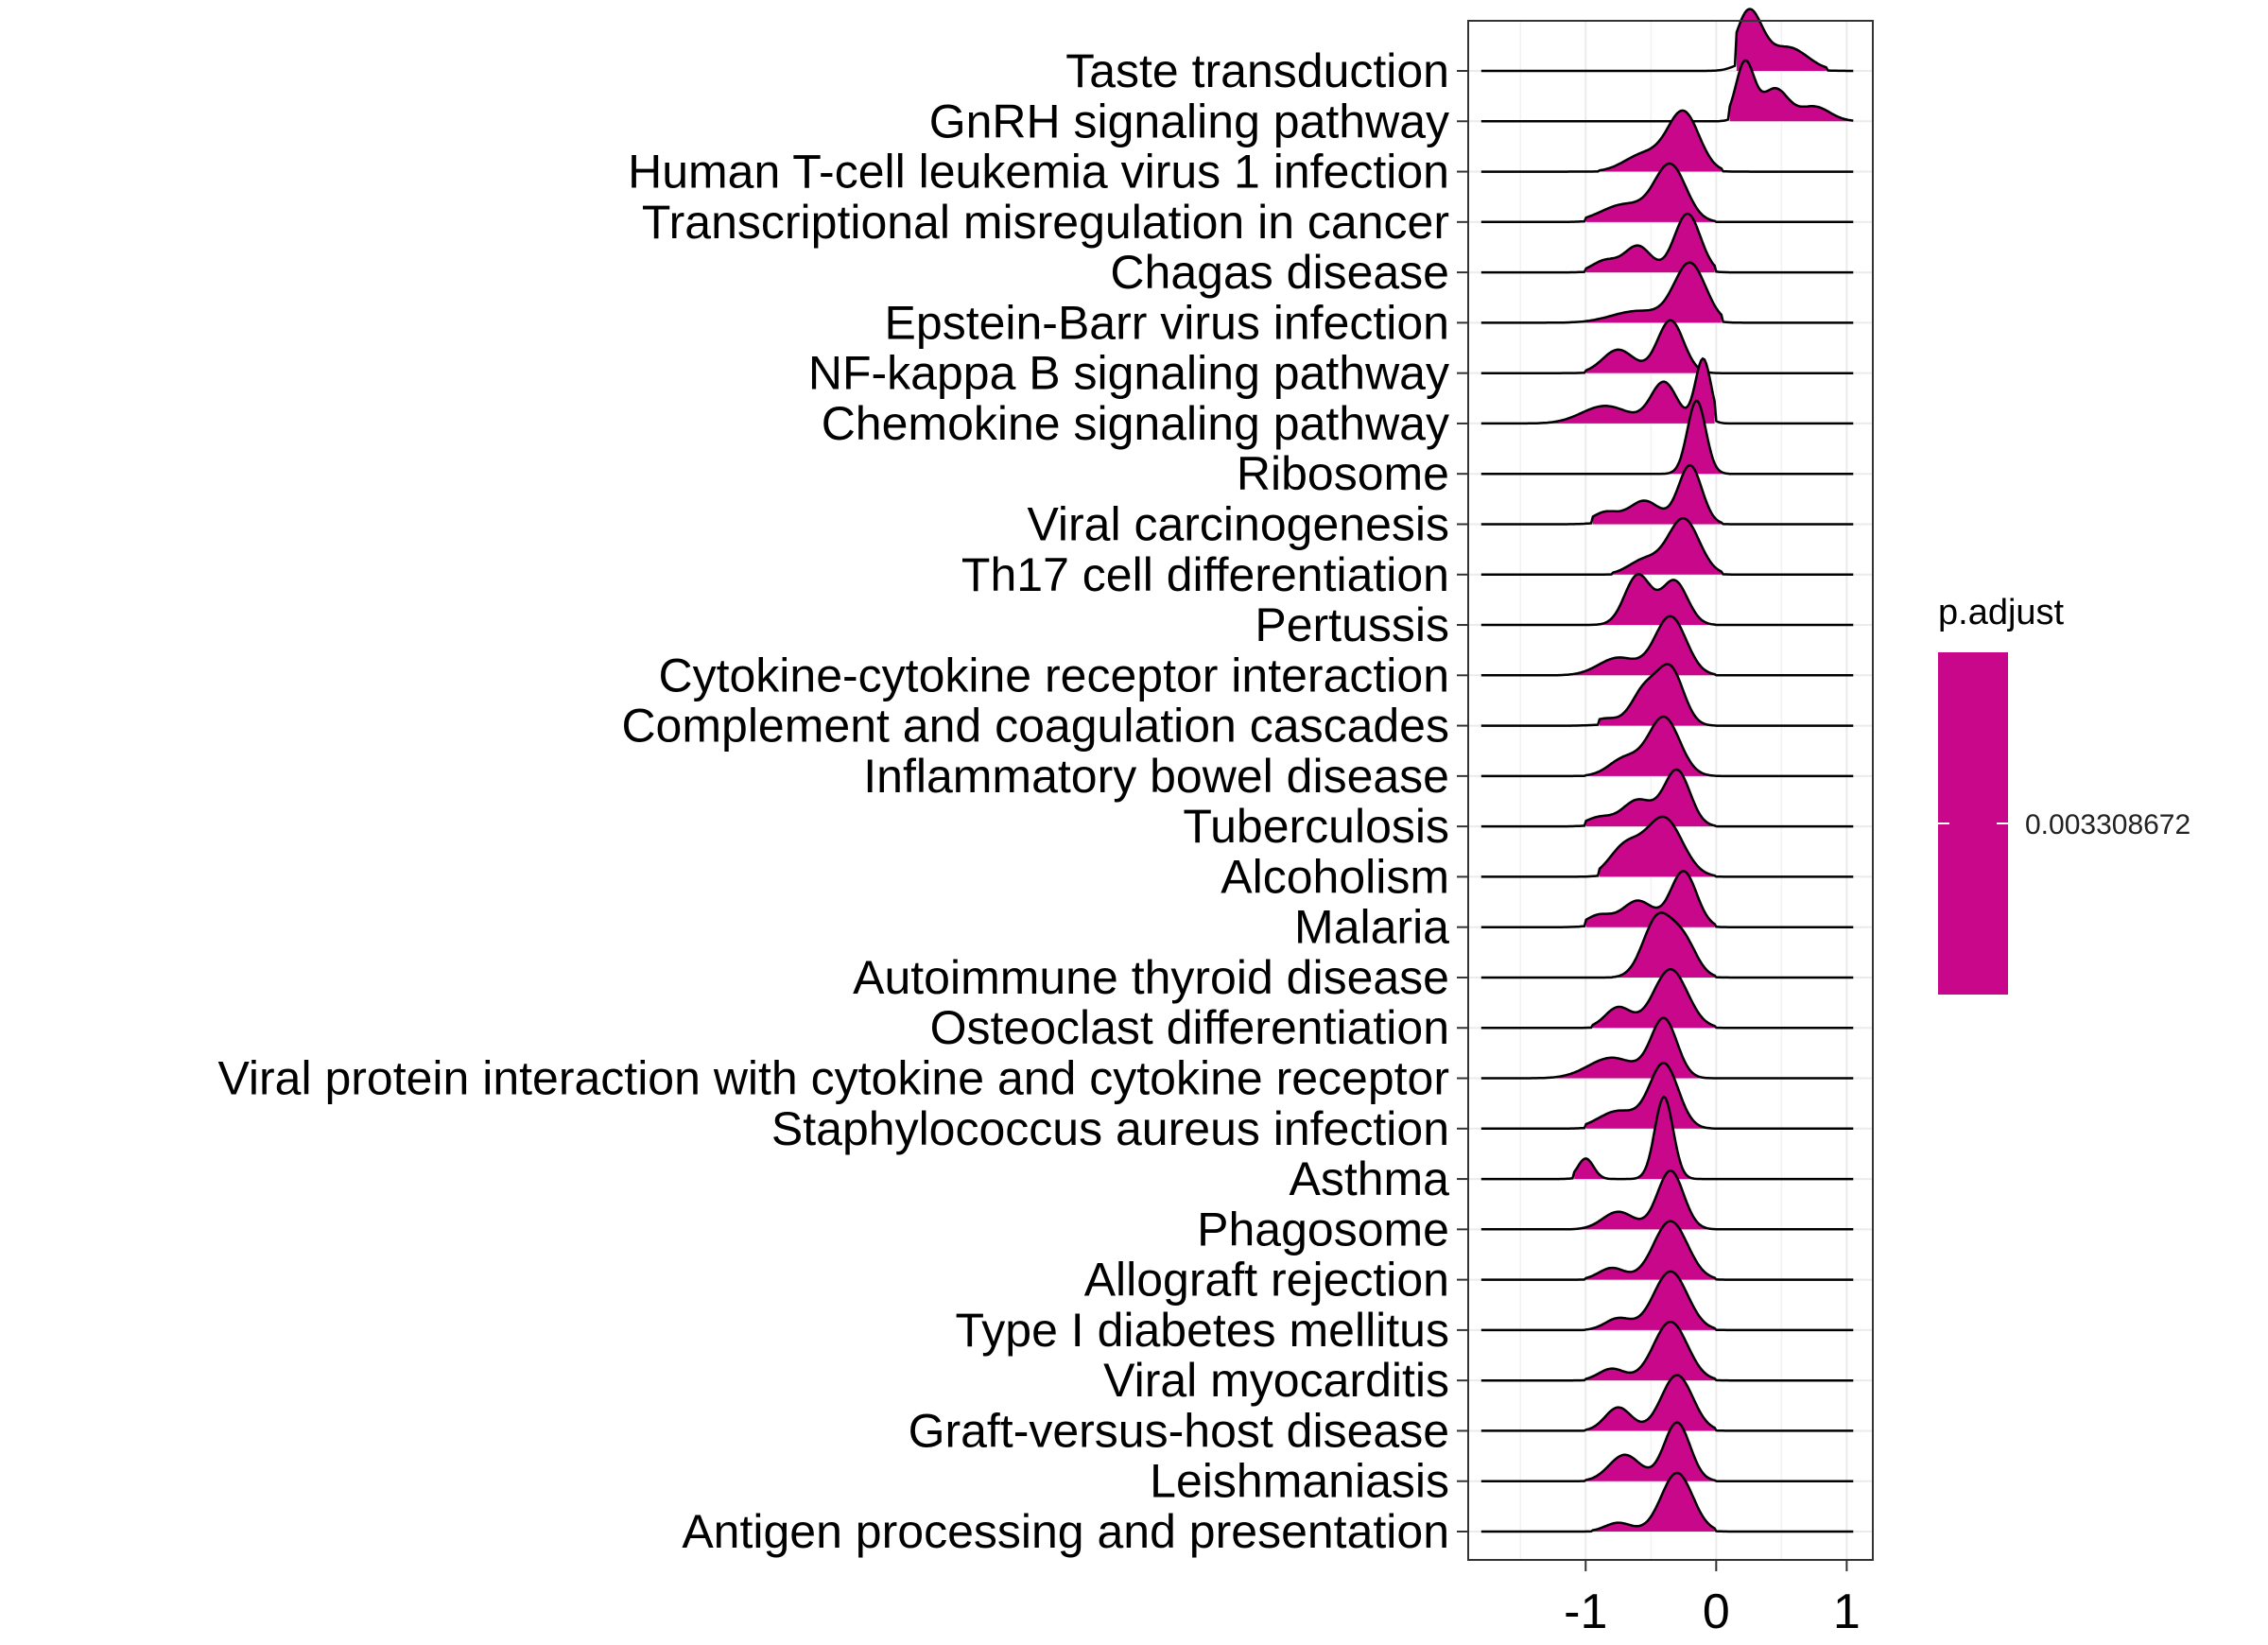  Describe the element at coordinates (1369, 1178) in the screenshot. I see `category-label: Asthma` at that location.